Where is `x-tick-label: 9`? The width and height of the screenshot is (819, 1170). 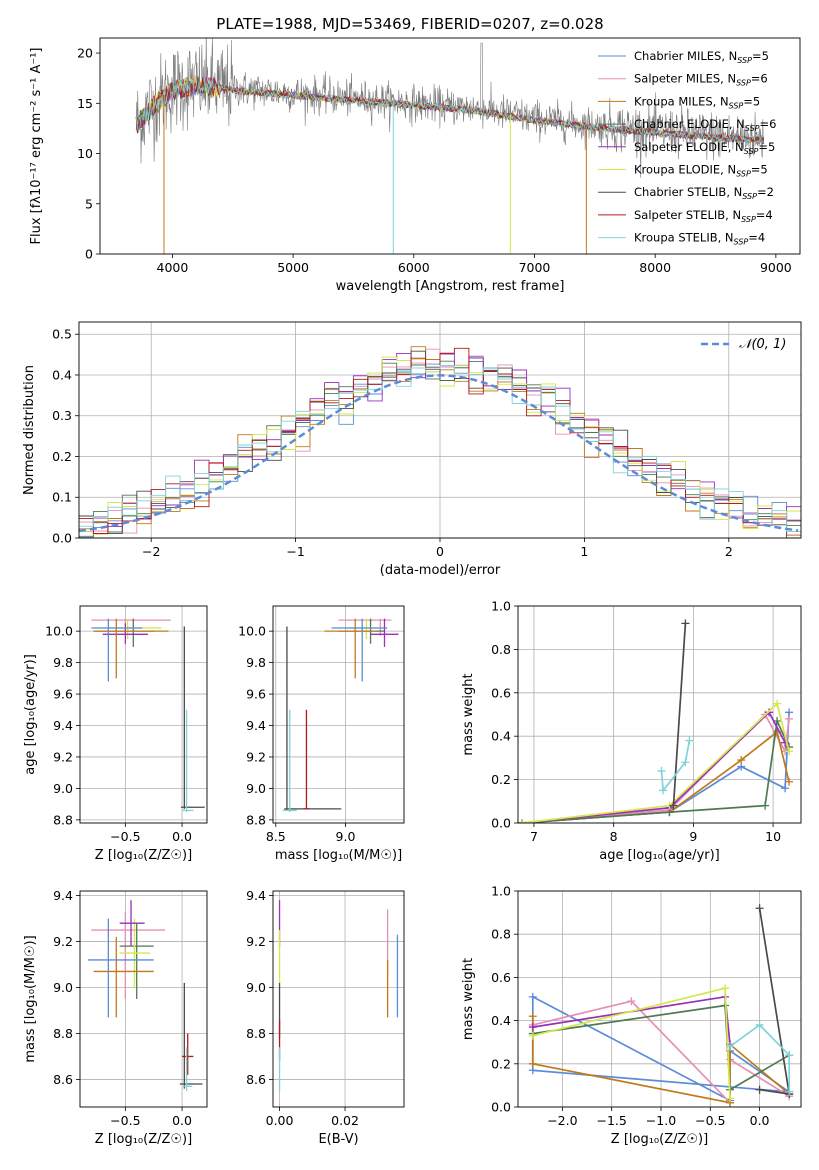
x-tick-label: 9 is located at coordinates (693, 836).